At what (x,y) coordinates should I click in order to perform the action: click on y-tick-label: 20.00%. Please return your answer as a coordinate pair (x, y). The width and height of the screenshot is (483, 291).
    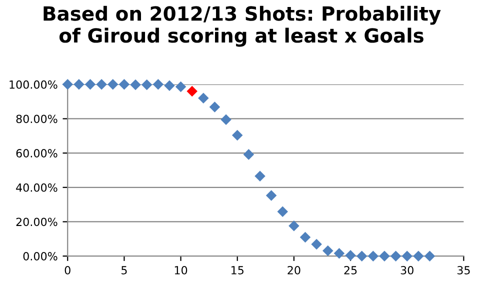
    Looking at the image, I should click on (37, 222).